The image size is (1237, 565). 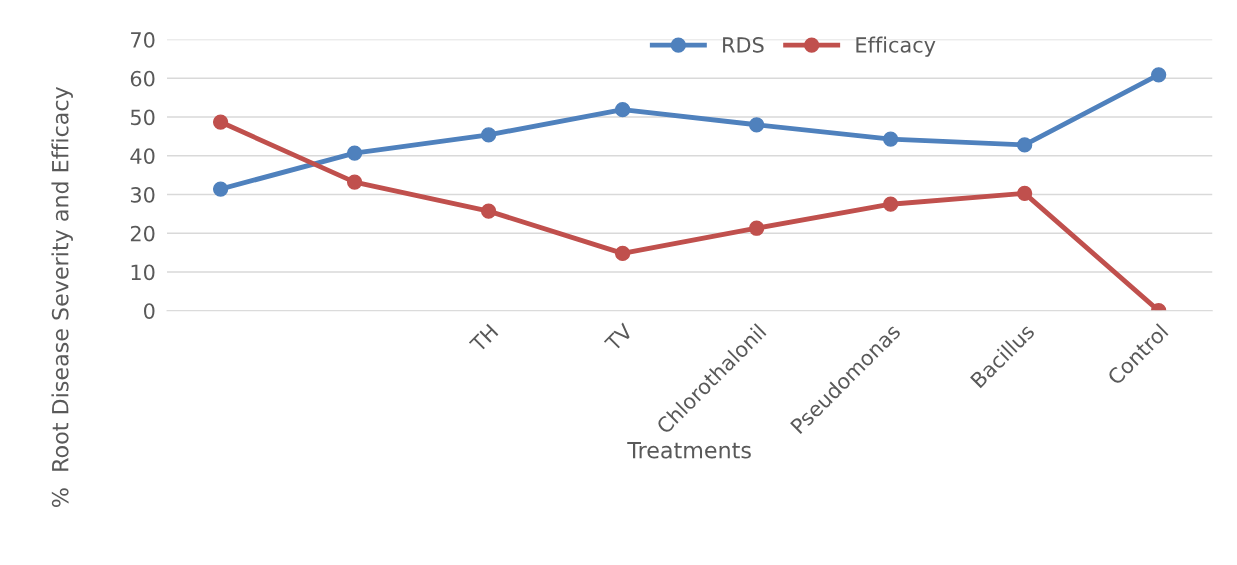 What do you see at coordinates (143, 40) in the screenshot?
I see `y-tick-label: 70` at bounding box center [143, 40].